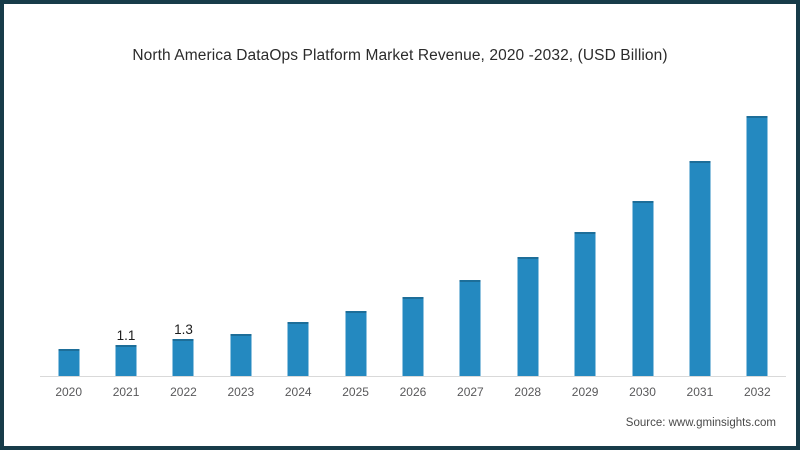 This screenshot has width=800, height=450. What do you see at coordinates (298, 248) in the screenshot?
I see `bar-group-2024: 2024` at bounding box center [298, 248].